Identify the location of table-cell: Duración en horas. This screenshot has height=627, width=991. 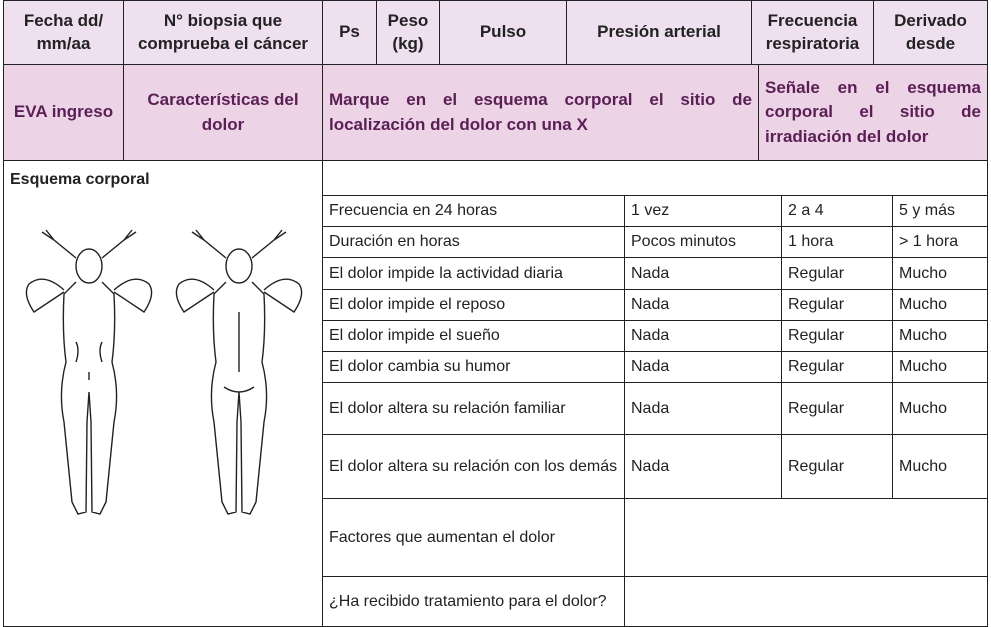
(473, 242).